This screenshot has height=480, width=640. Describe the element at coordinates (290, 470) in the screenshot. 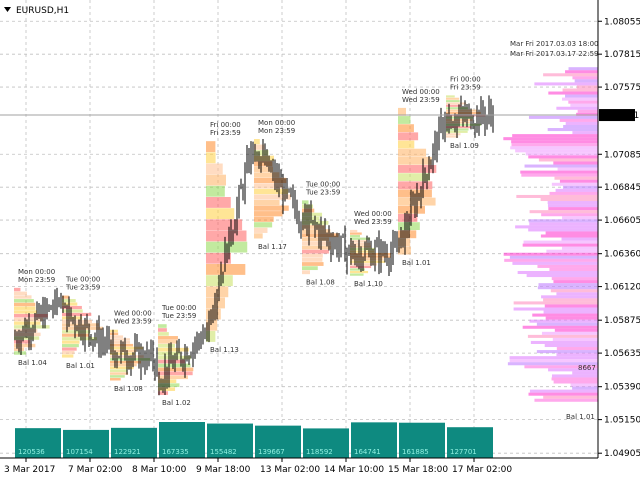

I see `x-tick-label: 13 Mar 02:00` at that location.